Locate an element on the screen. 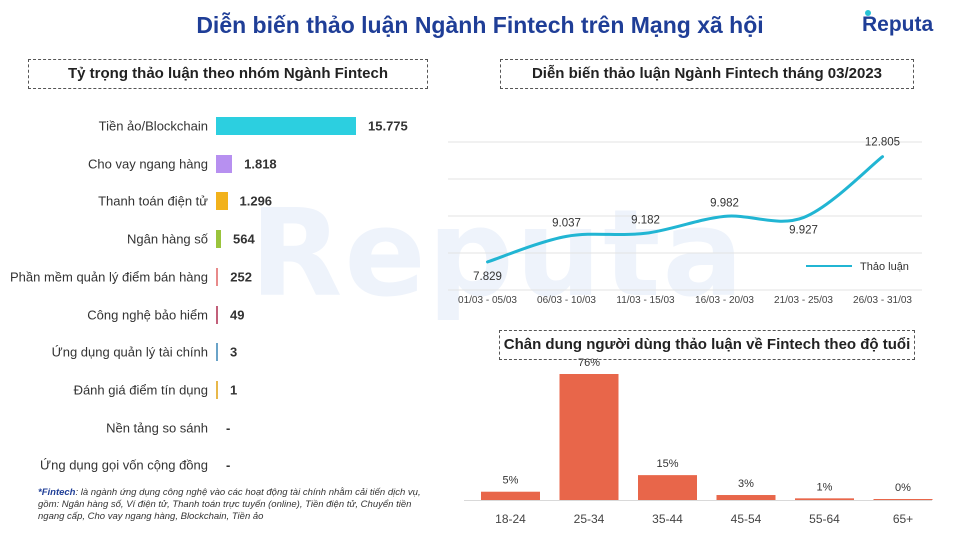 This screenshot has width=960, height=540. category-bar-row: Thanh toán điện tử 1.296 is located at coordinates (220, 201).